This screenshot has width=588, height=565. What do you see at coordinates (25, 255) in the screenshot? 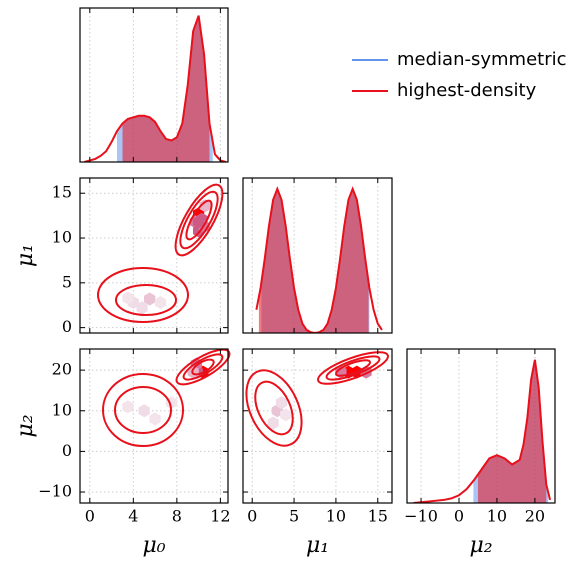
I see `y-axis-label: μ₁` at bounding box center [25, 255].